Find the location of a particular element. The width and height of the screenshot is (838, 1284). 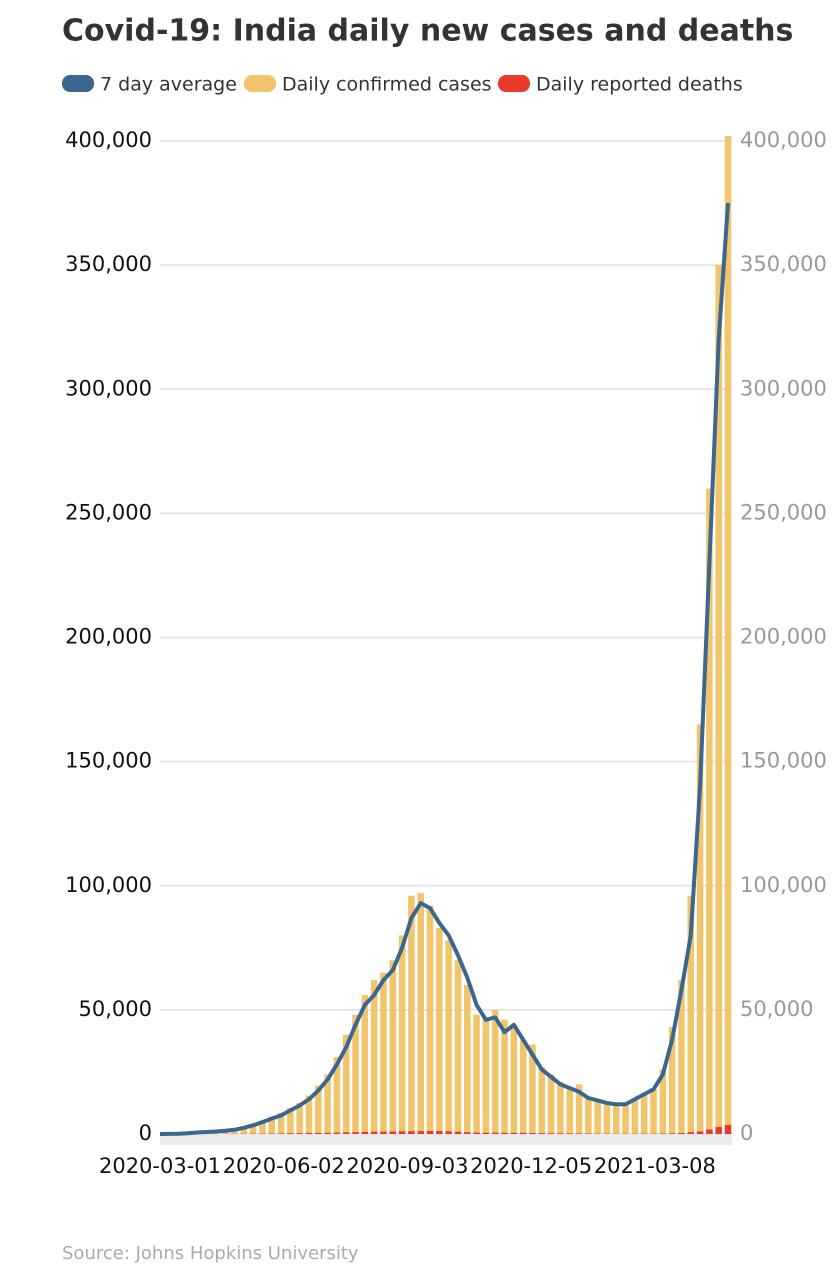

x-tick-label: 2020-09-03 is located at coordinates (407, 1166).